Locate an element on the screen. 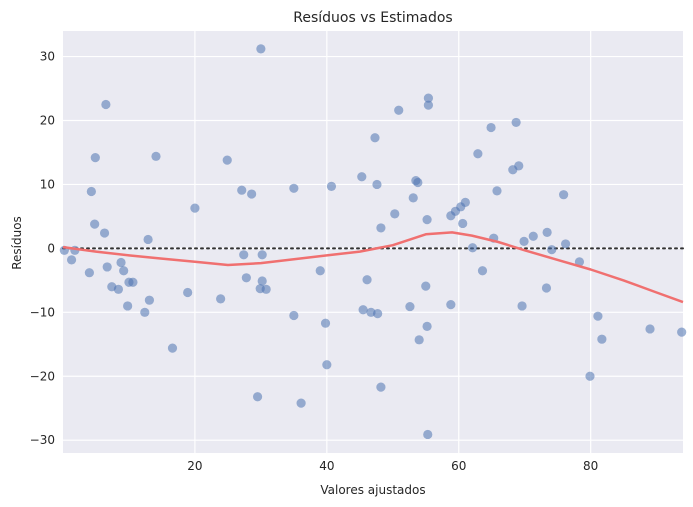 The image size is (693, 507). y-tick-label: −30 is located at coordinates (42, 440).